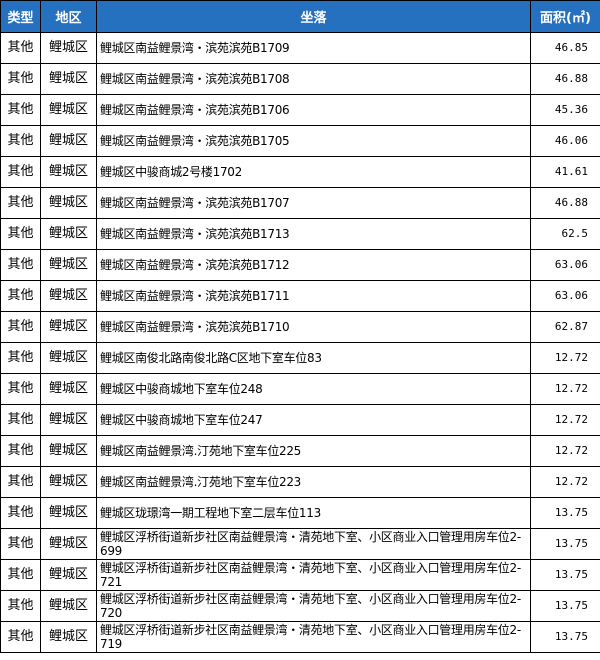 This screenshot has height=660, width=600. Describe the element at coordinates (313, 265) in the screenshot. I see `table-cell: 鲤城区南益鲤景湾・滨苑滨苑B1712` at that location.